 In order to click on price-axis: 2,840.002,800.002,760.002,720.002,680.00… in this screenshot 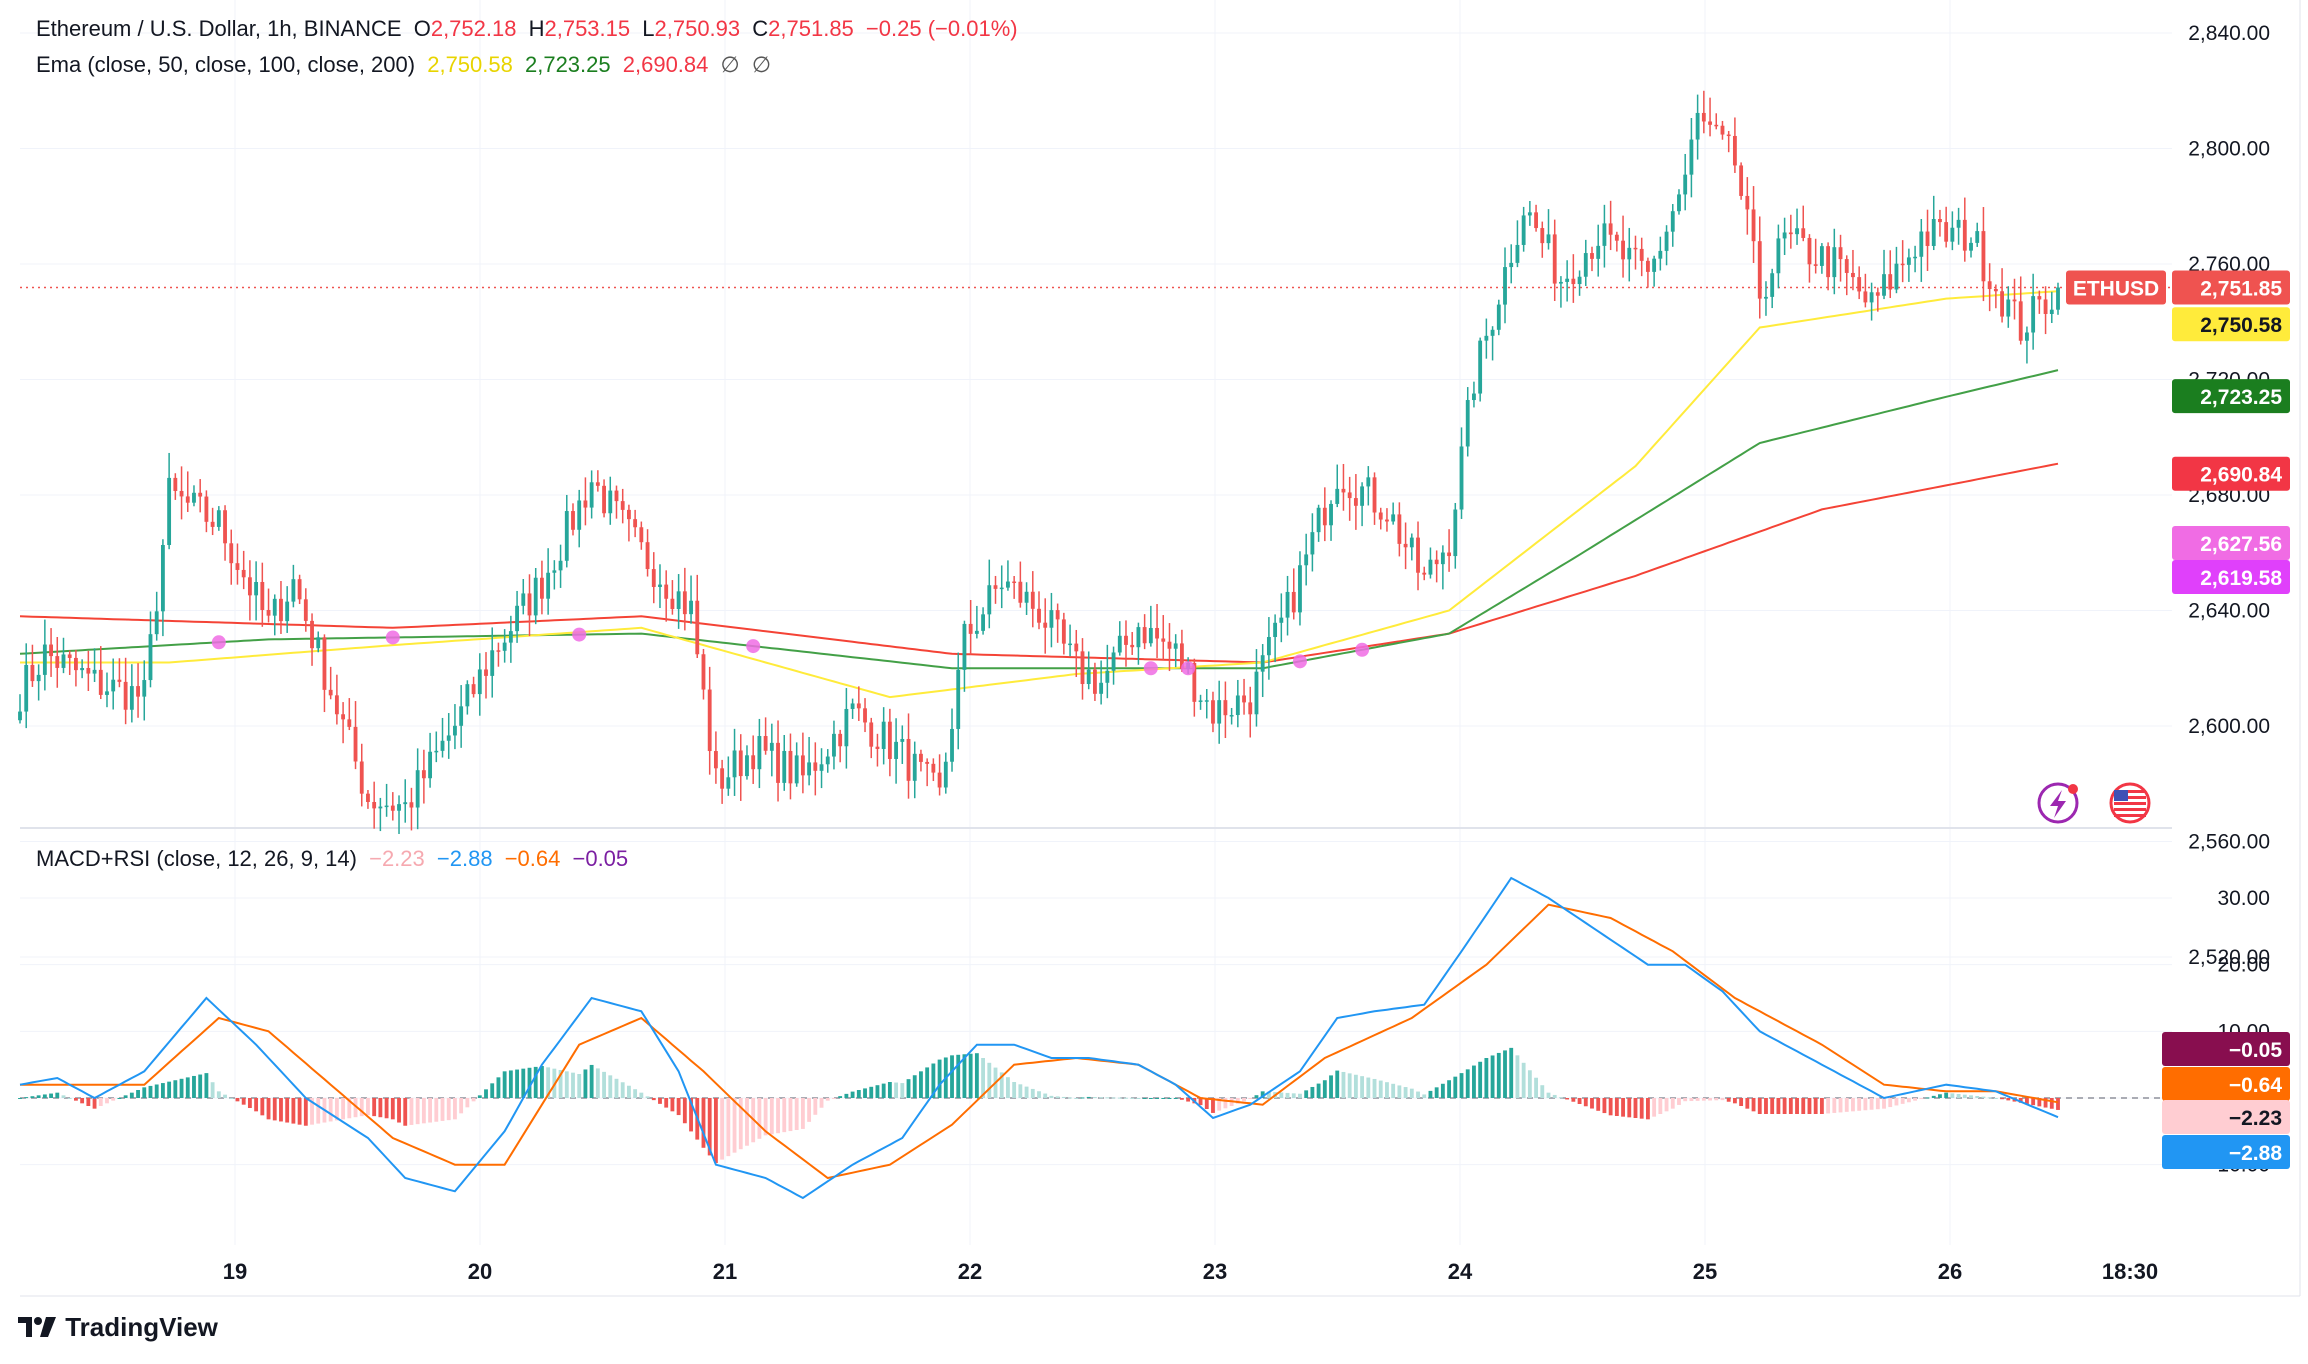, I will do `click(2229, 599)`.